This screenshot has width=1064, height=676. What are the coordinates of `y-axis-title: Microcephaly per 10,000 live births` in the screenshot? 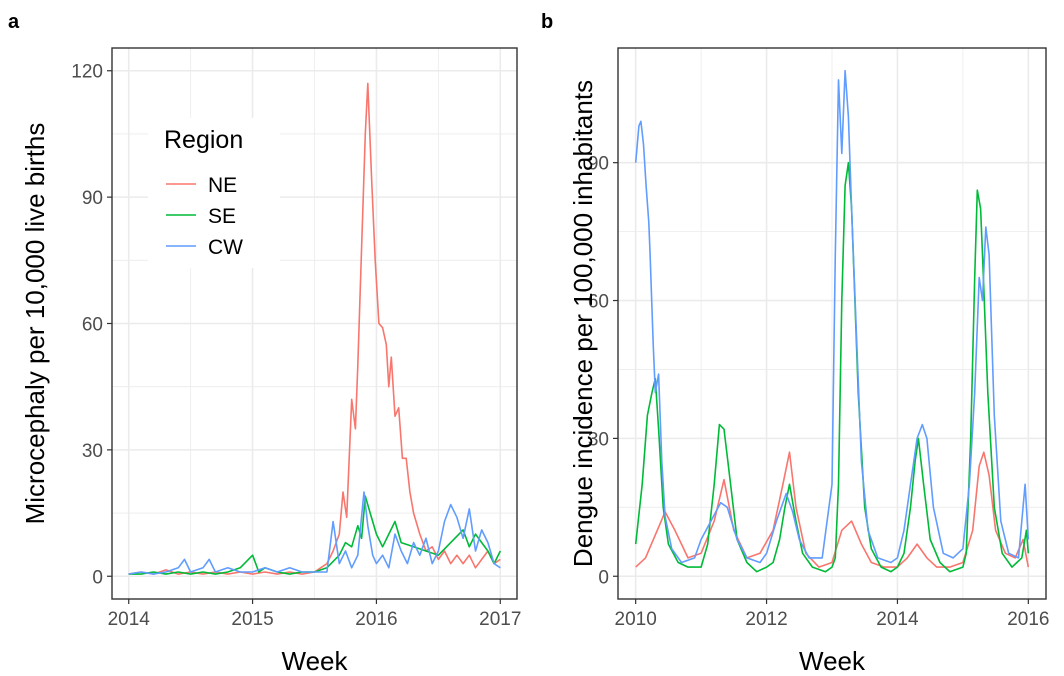 It's located at (35, 324).